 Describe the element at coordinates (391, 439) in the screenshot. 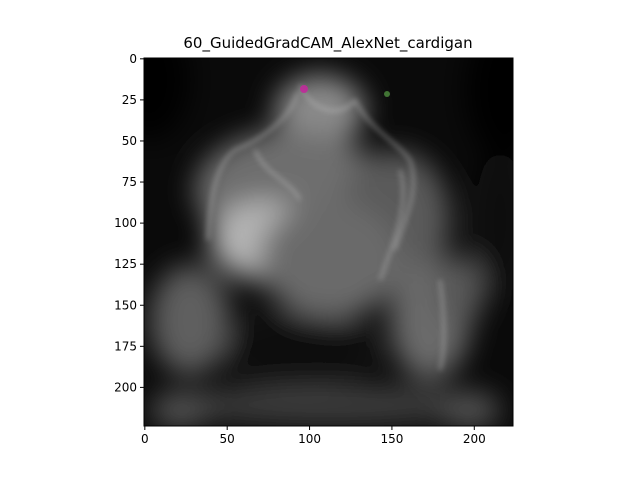

I see `x-tick-label: 150` at that location.